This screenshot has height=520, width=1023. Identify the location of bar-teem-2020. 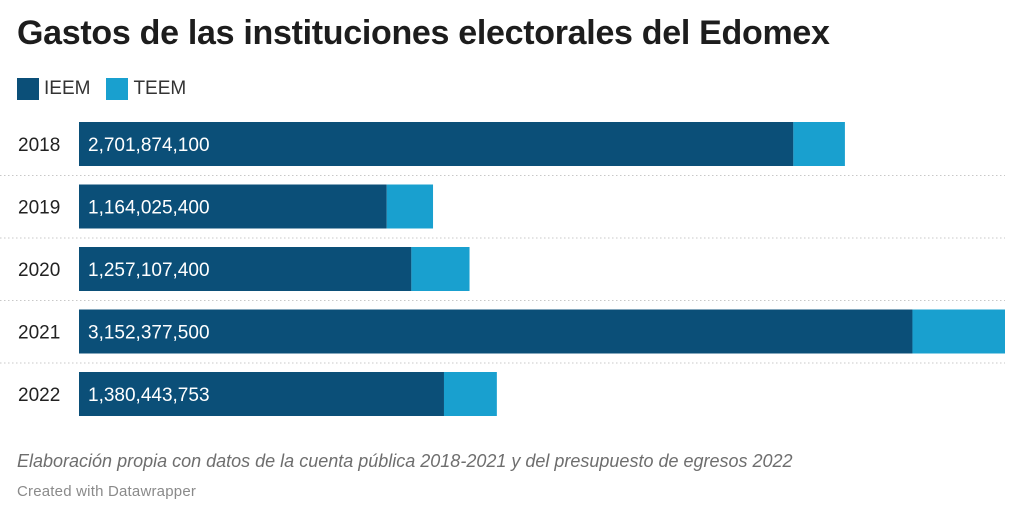
(440, 269).